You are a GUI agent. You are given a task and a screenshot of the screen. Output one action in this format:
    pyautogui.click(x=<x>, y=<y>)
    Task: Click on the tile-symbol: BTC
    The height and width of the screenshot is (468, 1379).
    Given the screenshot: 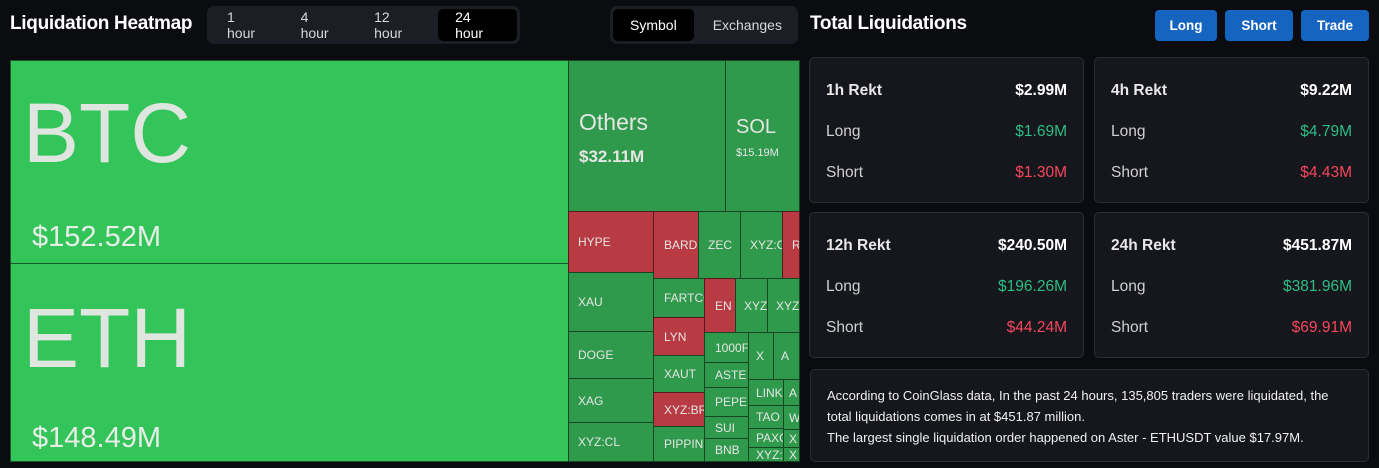 What is the action you would take?
    pyautogui.click(x=107, y=133)
    